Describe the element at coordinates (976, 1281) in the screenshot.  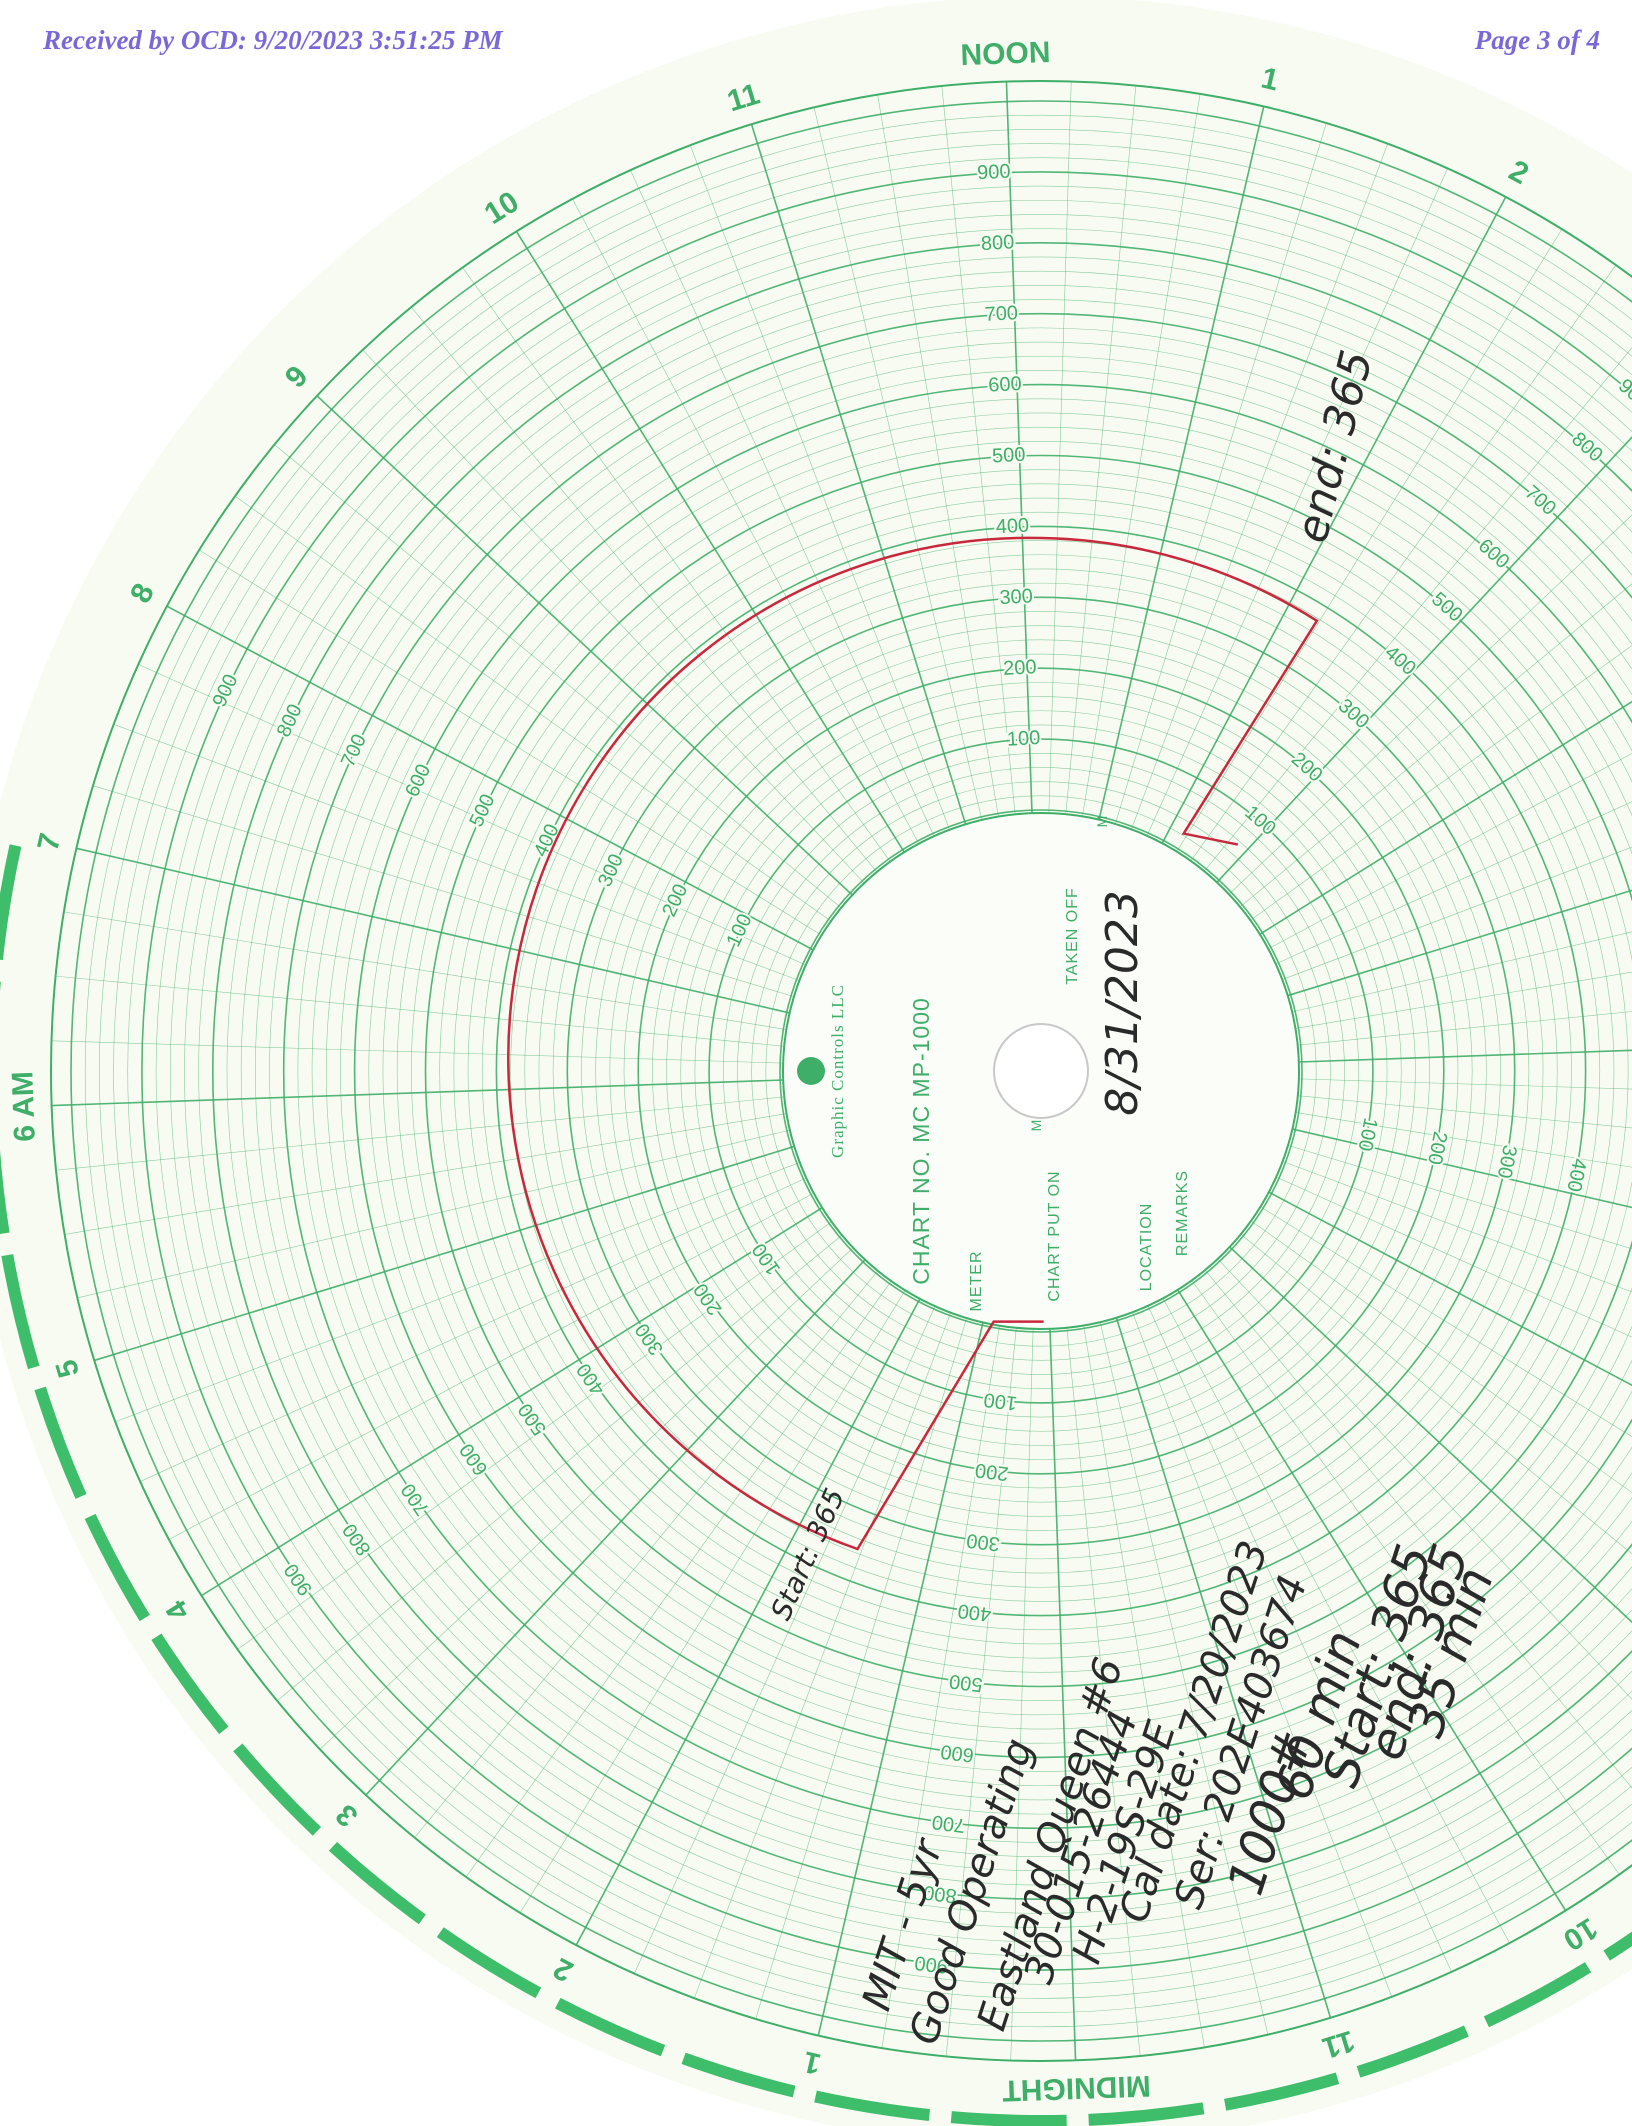
I see `meter-label: METER` at that location.